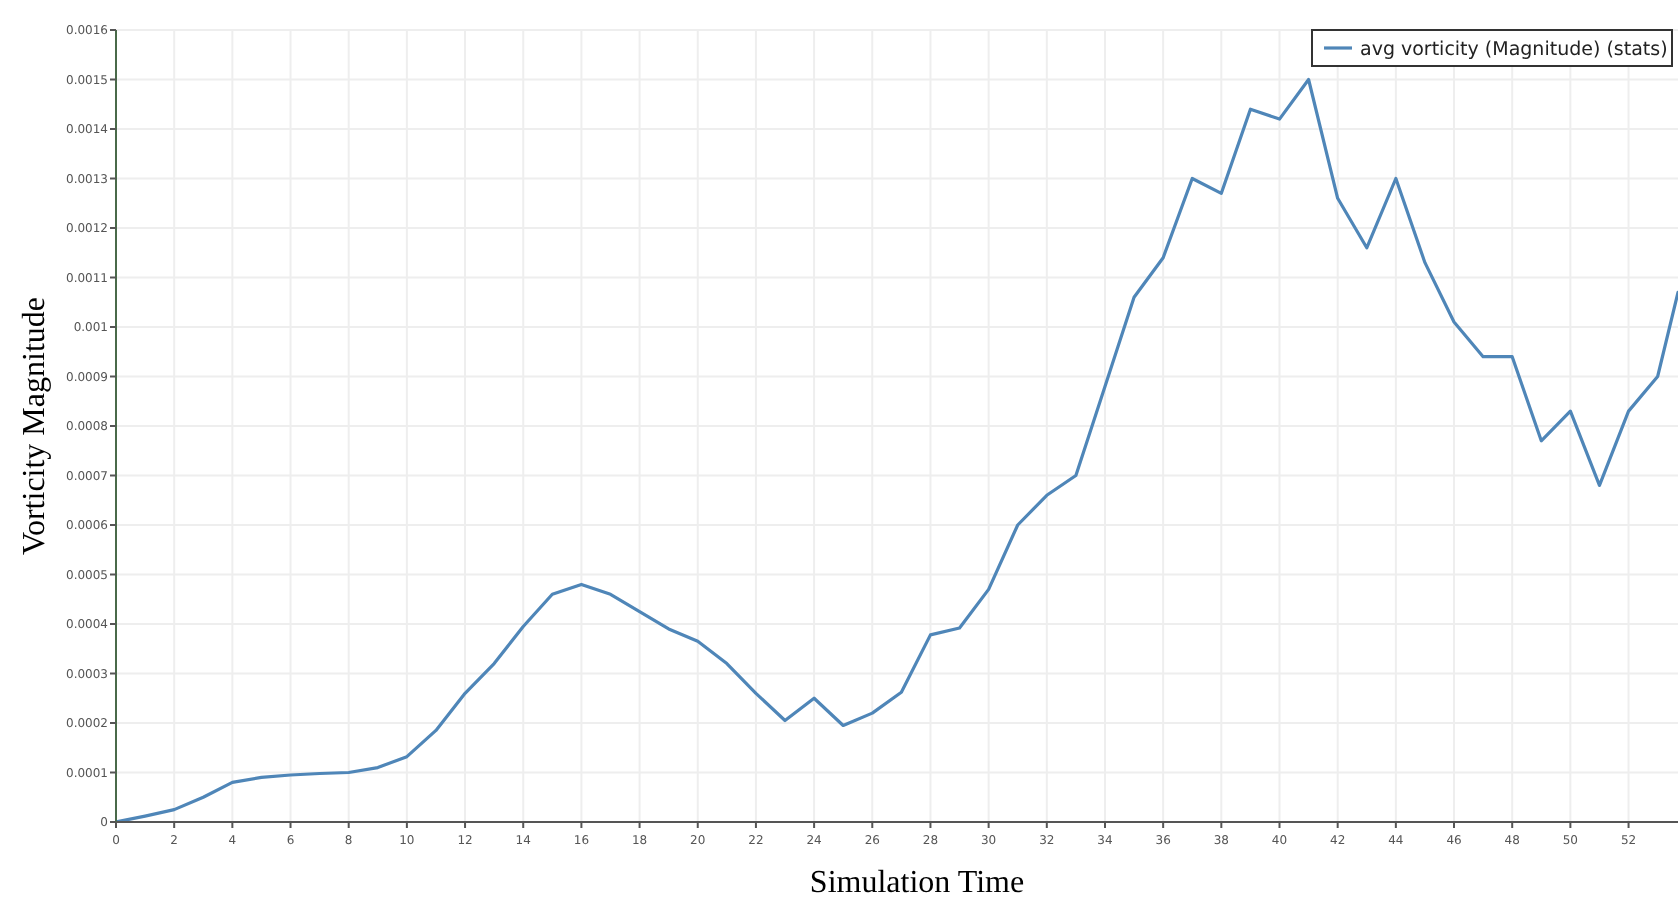 This screenshot has width=1678, height=908. I want to click on x-axis-title: Simulation Time, so click(917, 883).